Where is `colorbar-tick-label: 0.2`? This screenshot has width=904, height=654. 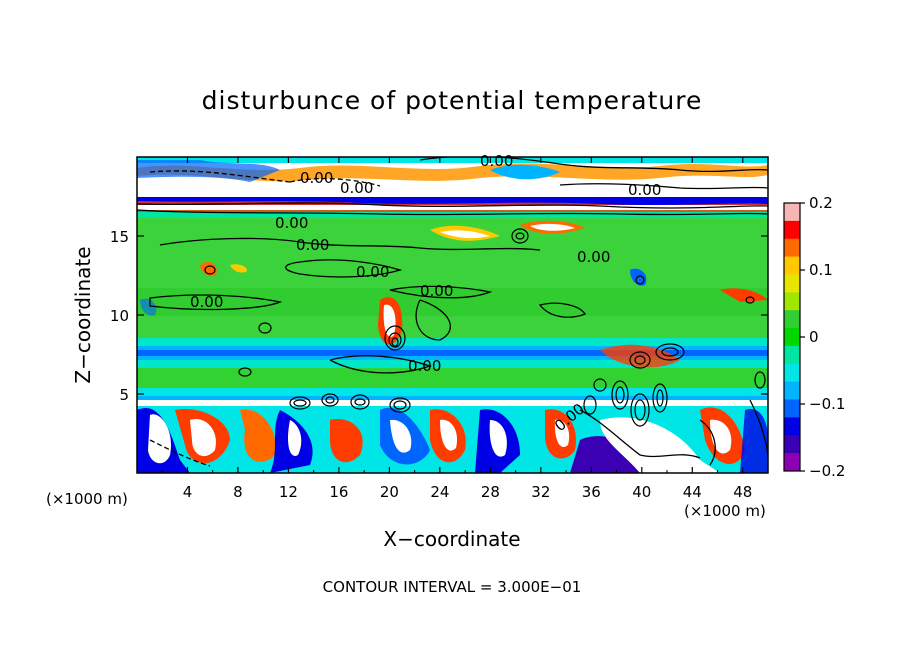 colorbar-tick-label: 0.2 is located at coordinates (821, 203).